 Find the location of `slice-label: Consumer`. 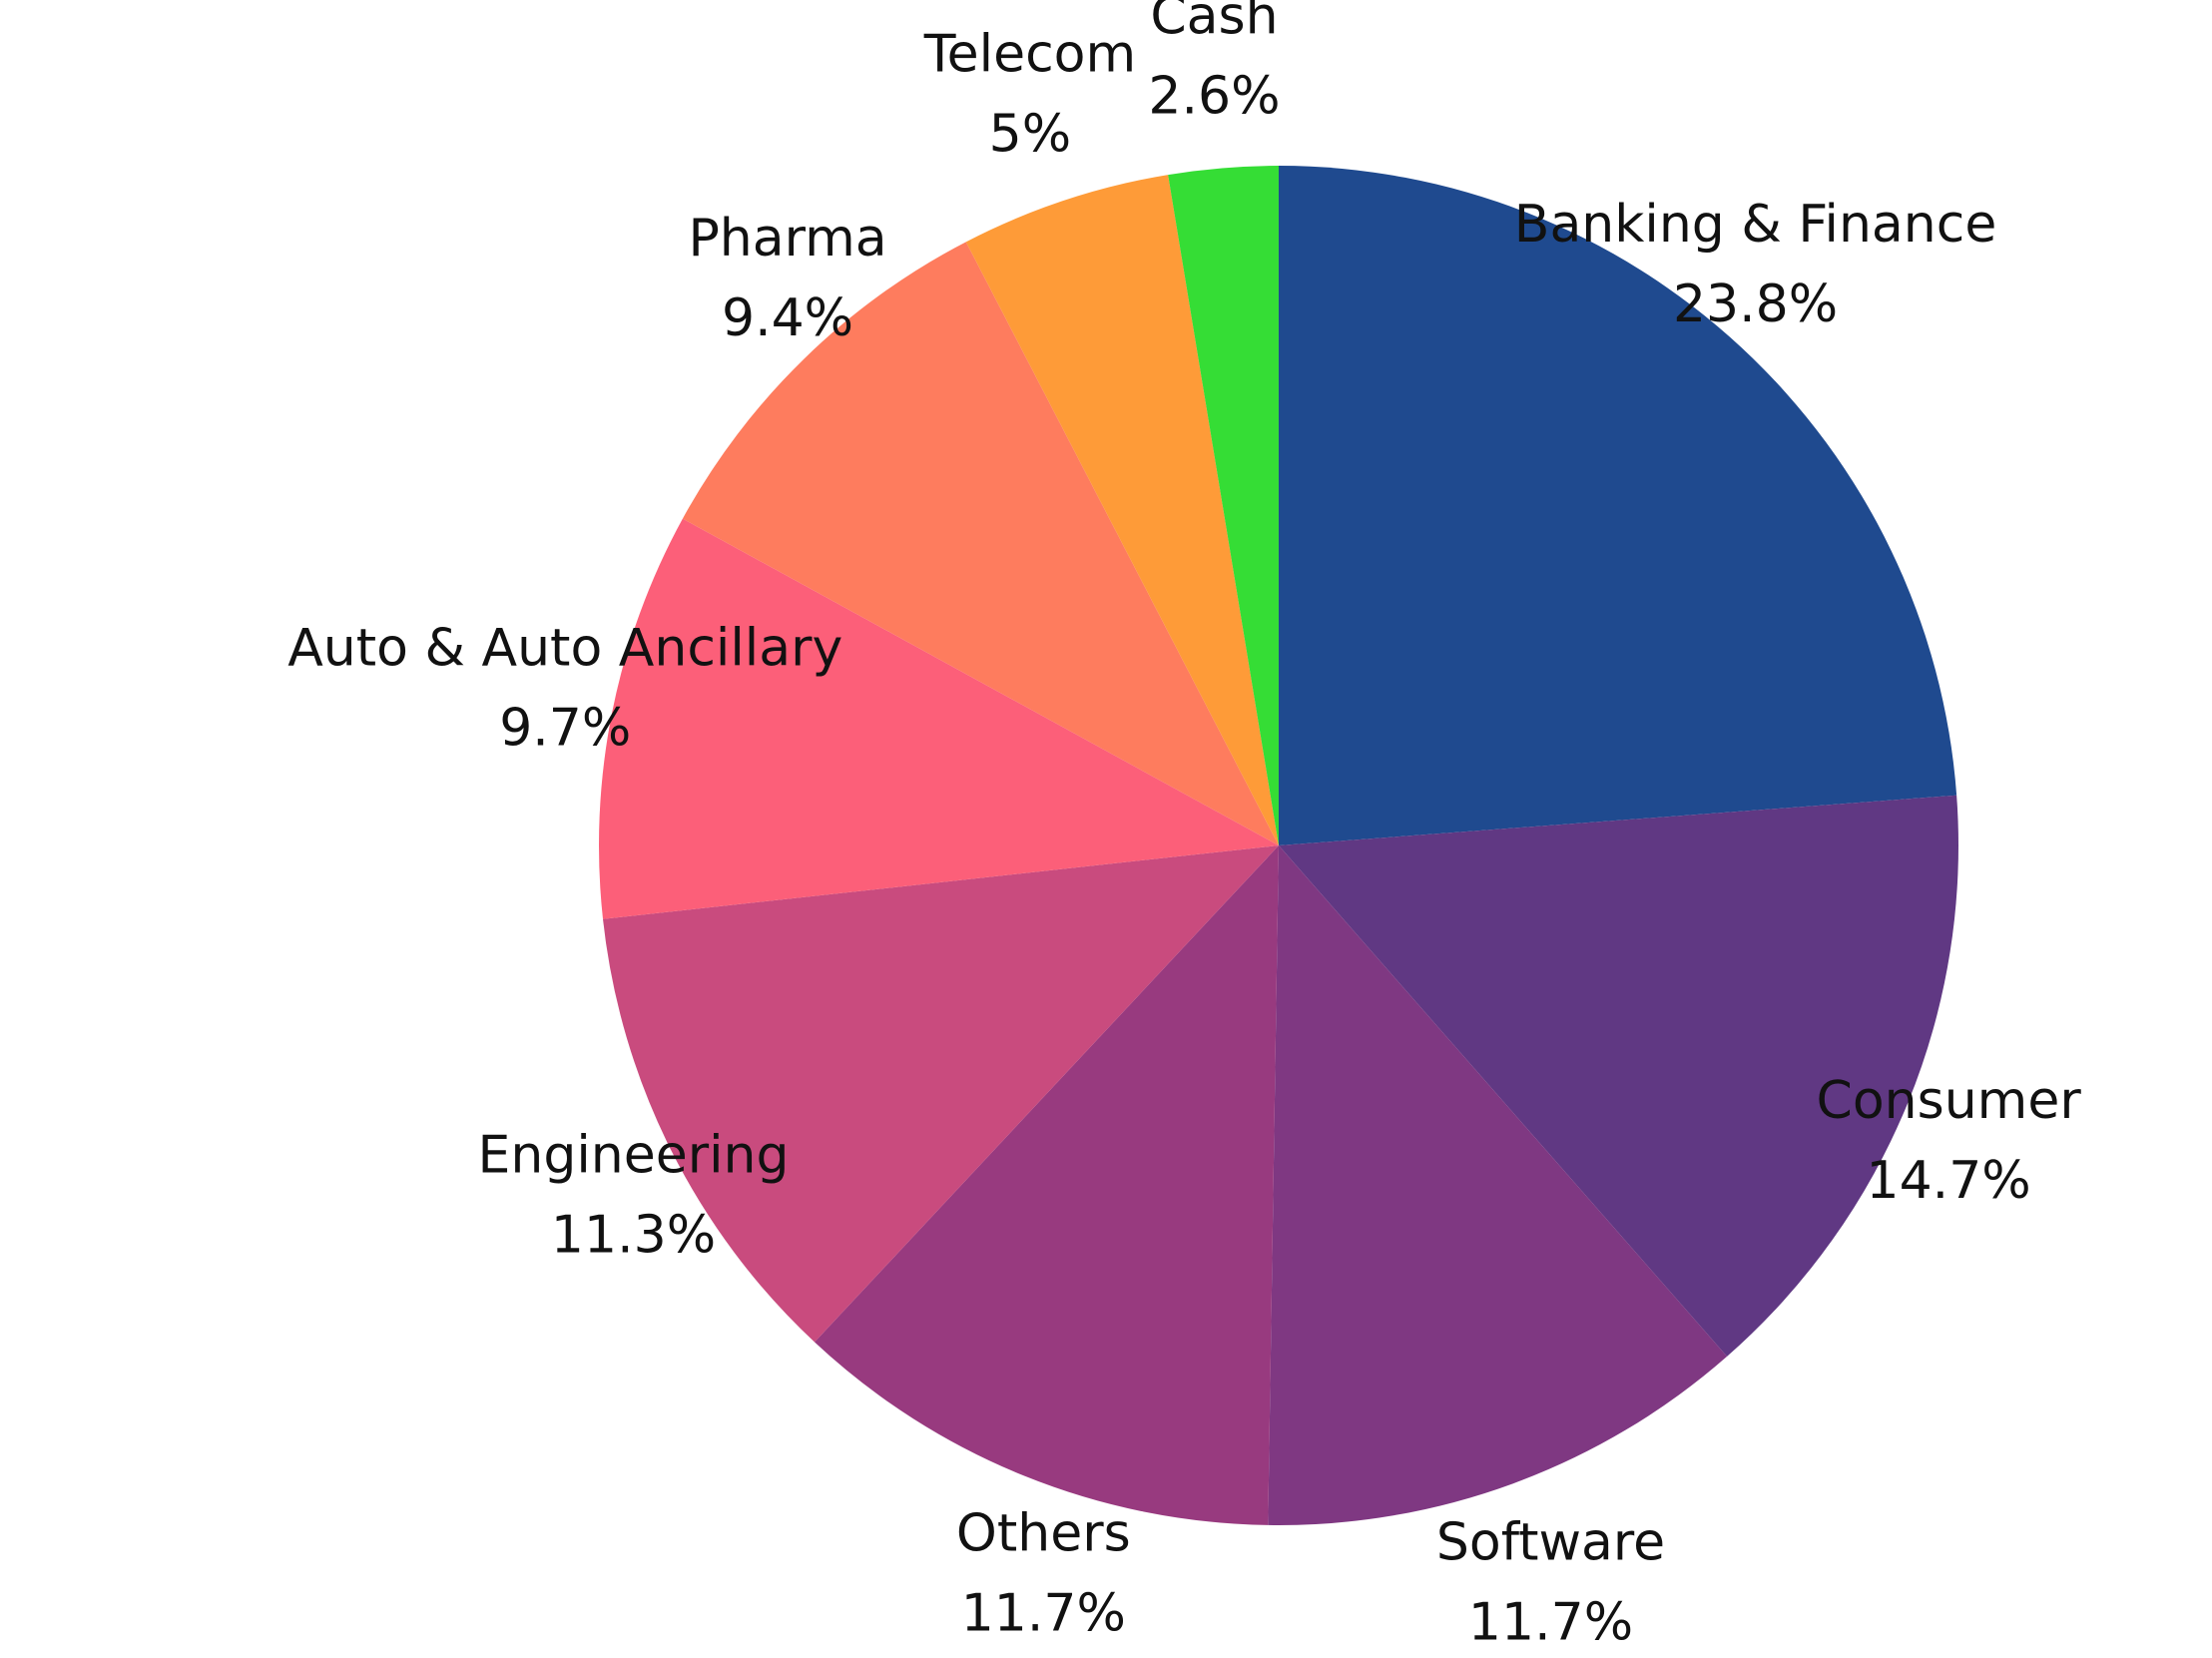

slice-label: Consumer is located at coordinates (1950, 1101).